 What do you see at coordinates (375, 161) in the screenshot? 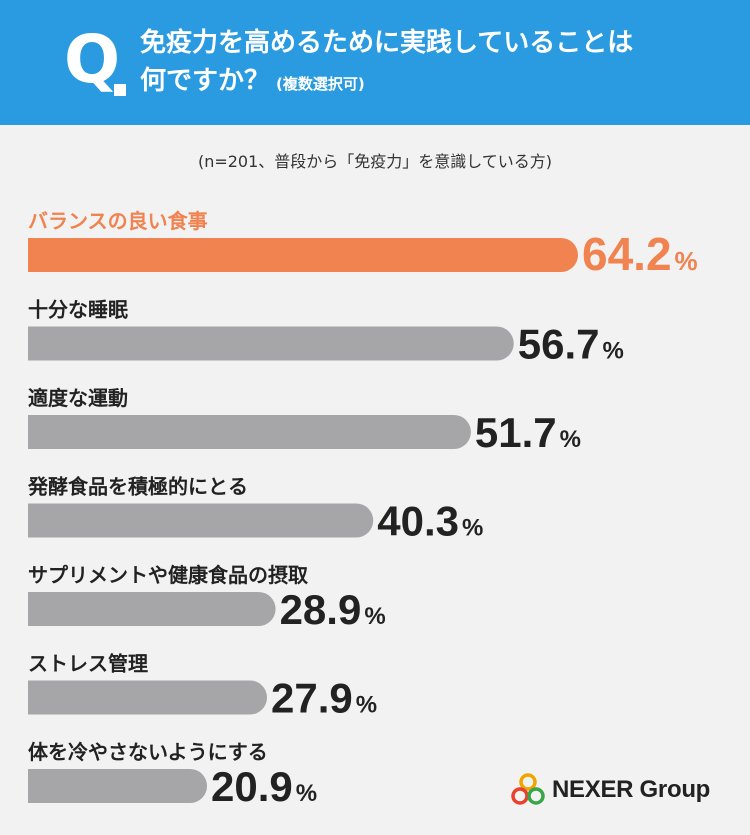
I see `sample-note: (n=201、普段から「免疫力」を意識している方)` at bounding box center [375, 161].